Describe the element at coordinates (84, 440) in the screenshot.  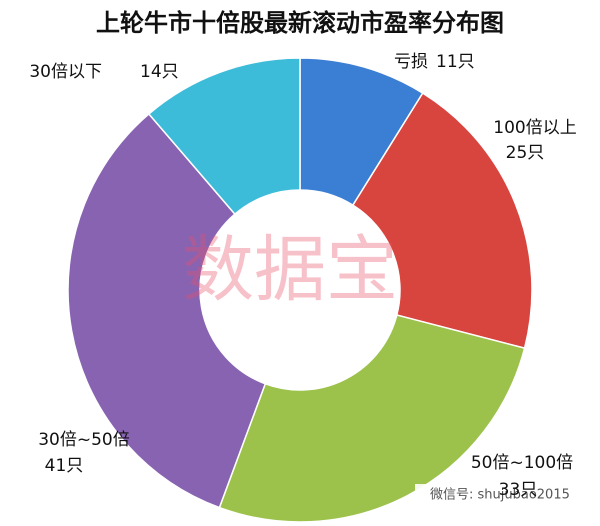
I see `category-label: 30倍~50倍` at that location.